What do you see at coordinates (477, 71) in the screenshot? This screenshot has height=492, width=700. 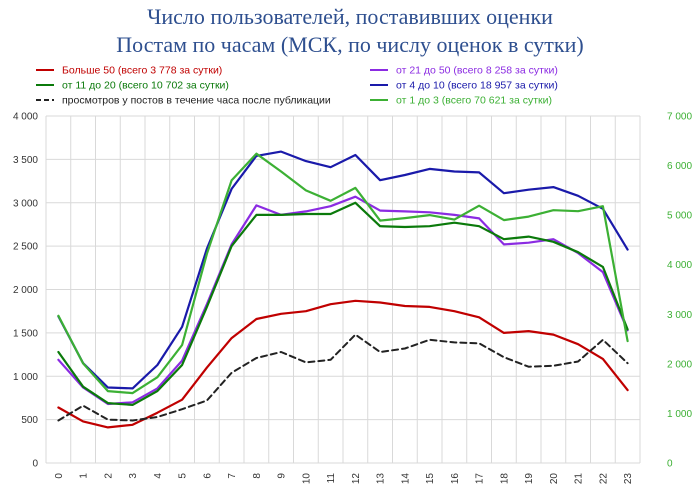 I see `legend-label: от 21 до 50 (всего 8 258 за сутки)` at bounding box center [477, 71].